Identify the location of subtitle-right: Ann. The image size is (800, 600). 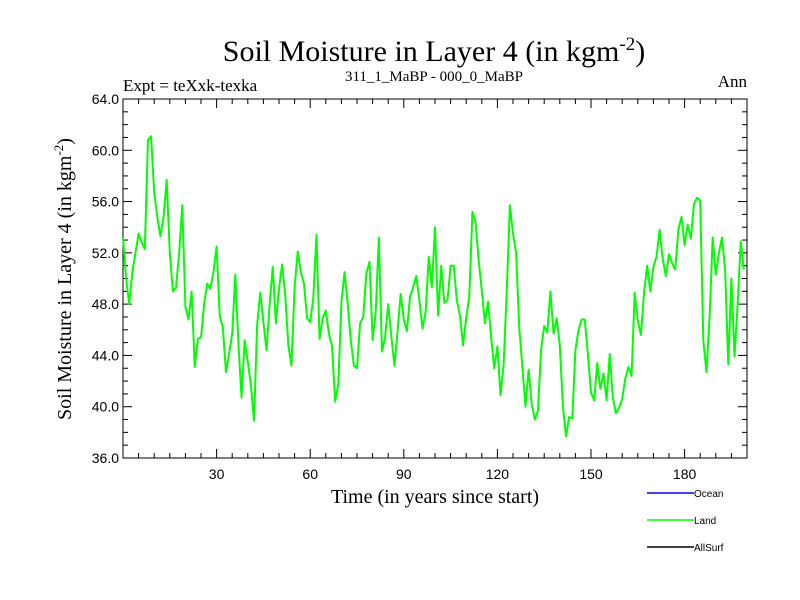
(733, 81).